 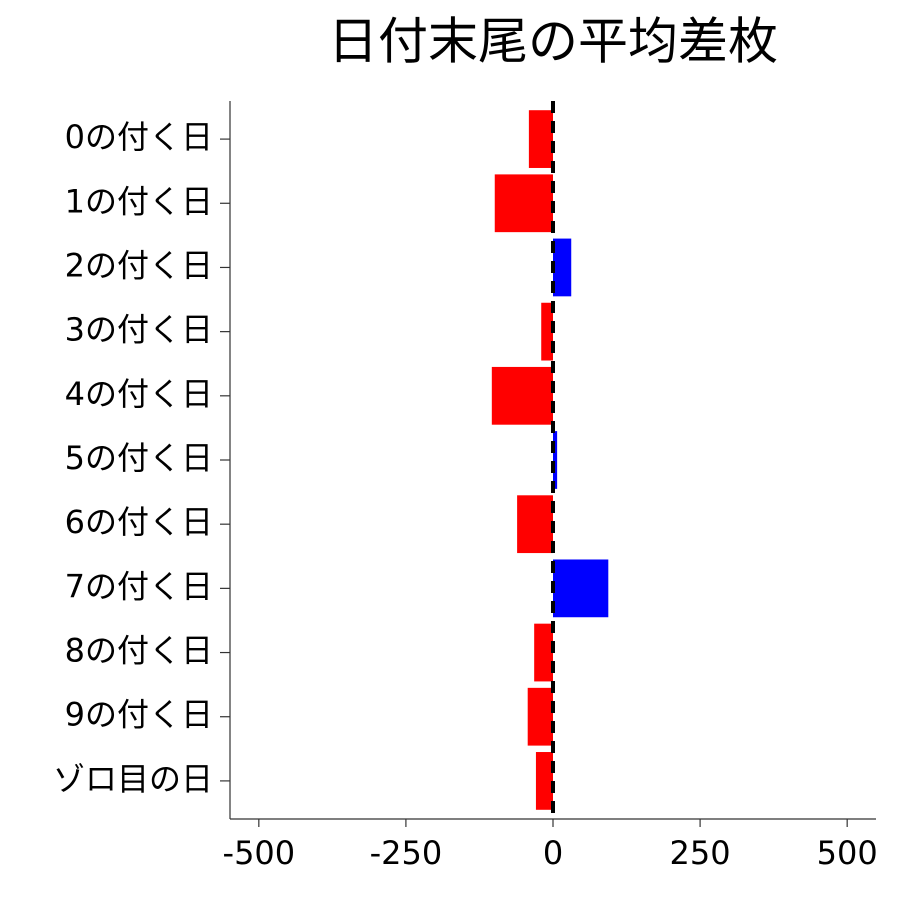 What do you see at coordinates (139, 586) in the screenshot?
I see `y-tick-label: 7の付く日` at bounding box center [139, 586].